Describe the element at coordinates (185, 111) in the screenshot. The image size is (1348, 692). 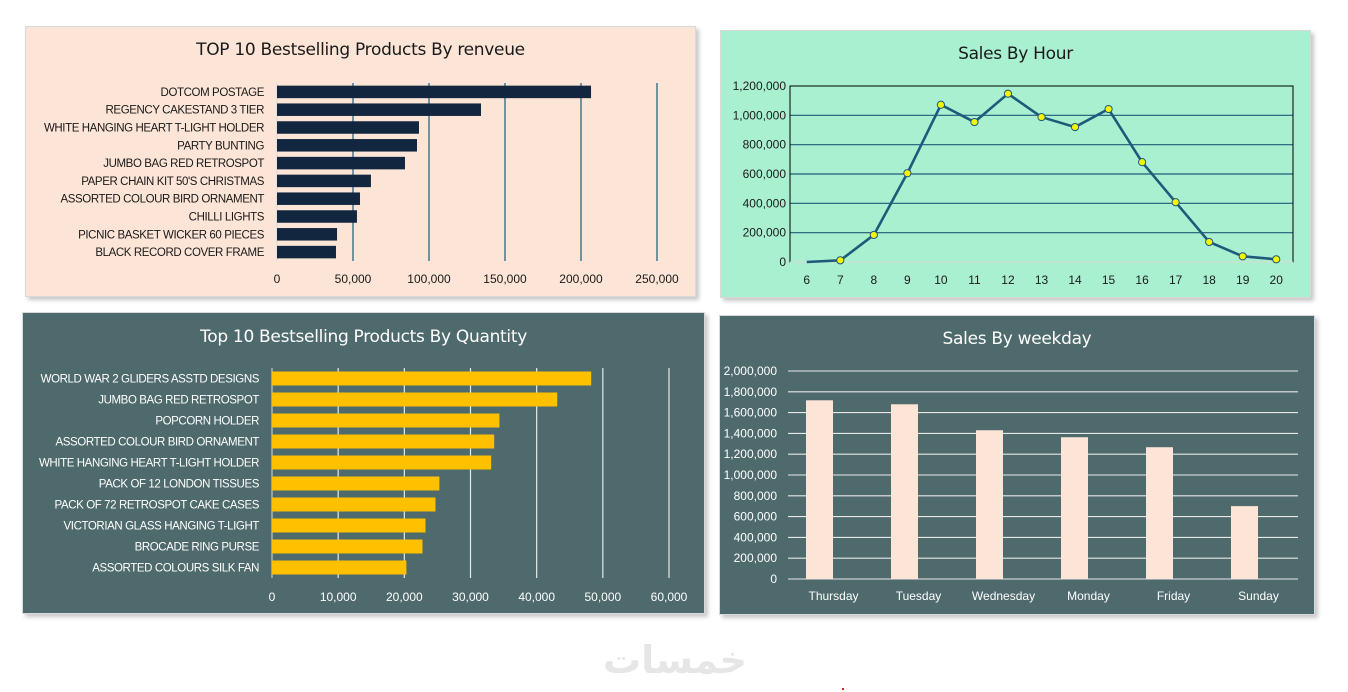
I see `category-label: REGENCY CAKESTAND 3 TIER` at that location.